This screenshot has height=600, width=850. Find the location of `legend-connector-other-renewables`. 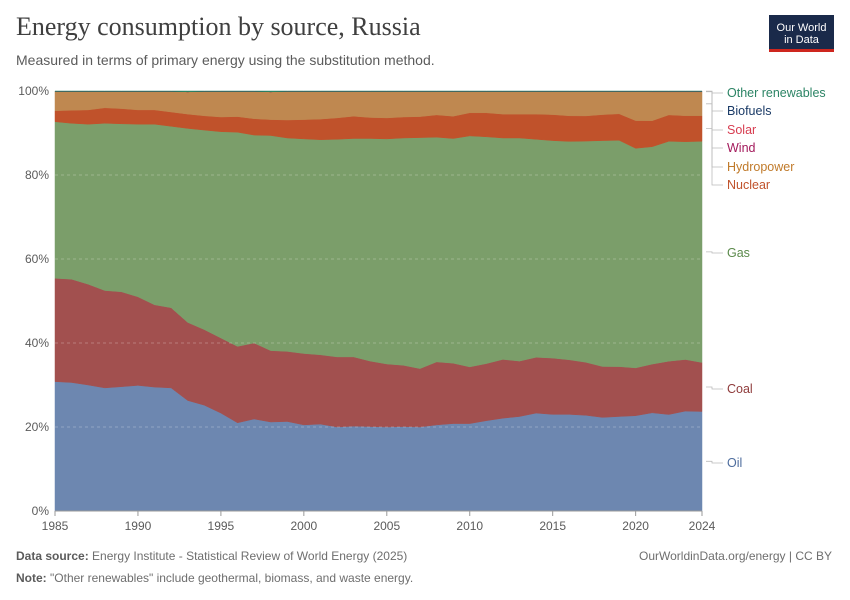

legend-connector-other-renewables is located at coordinates (714, 92).